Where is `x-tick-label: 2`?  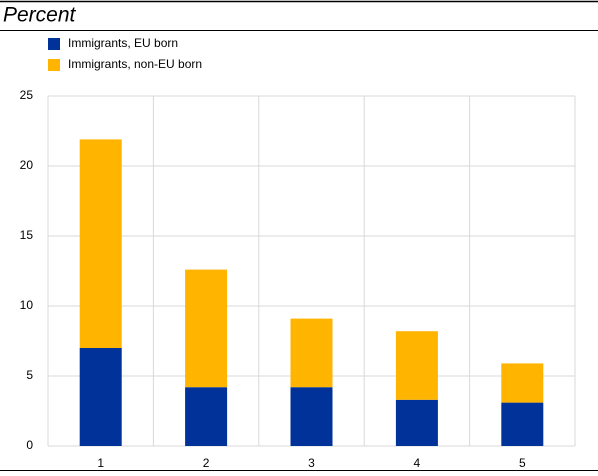
x-tick-label: 2 is located at coordinates (206, 463).